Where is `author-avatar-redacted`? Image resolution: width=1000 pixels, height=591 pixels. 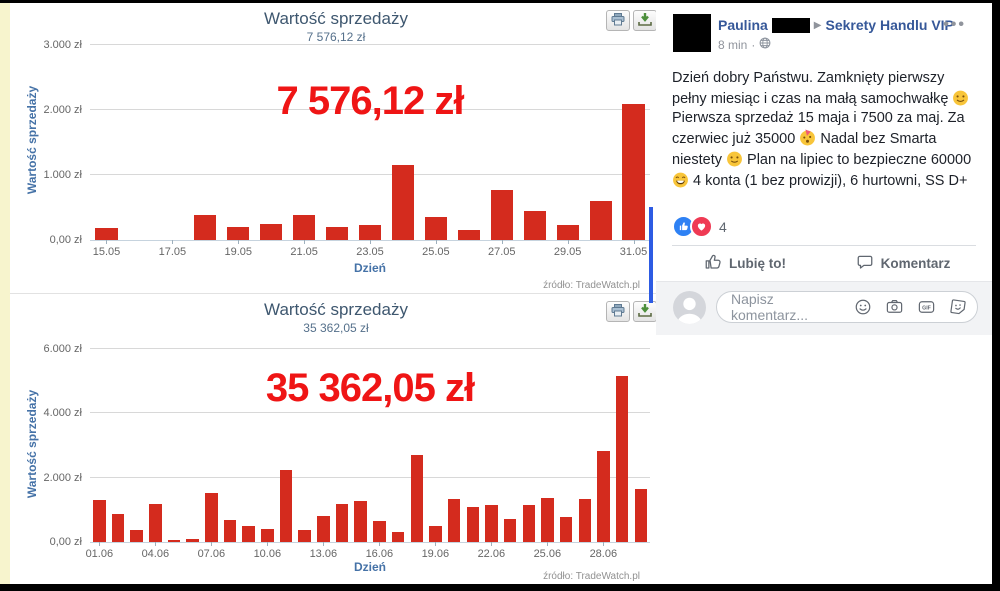 author-avatar-redacted is located at coordinates (692, 33).